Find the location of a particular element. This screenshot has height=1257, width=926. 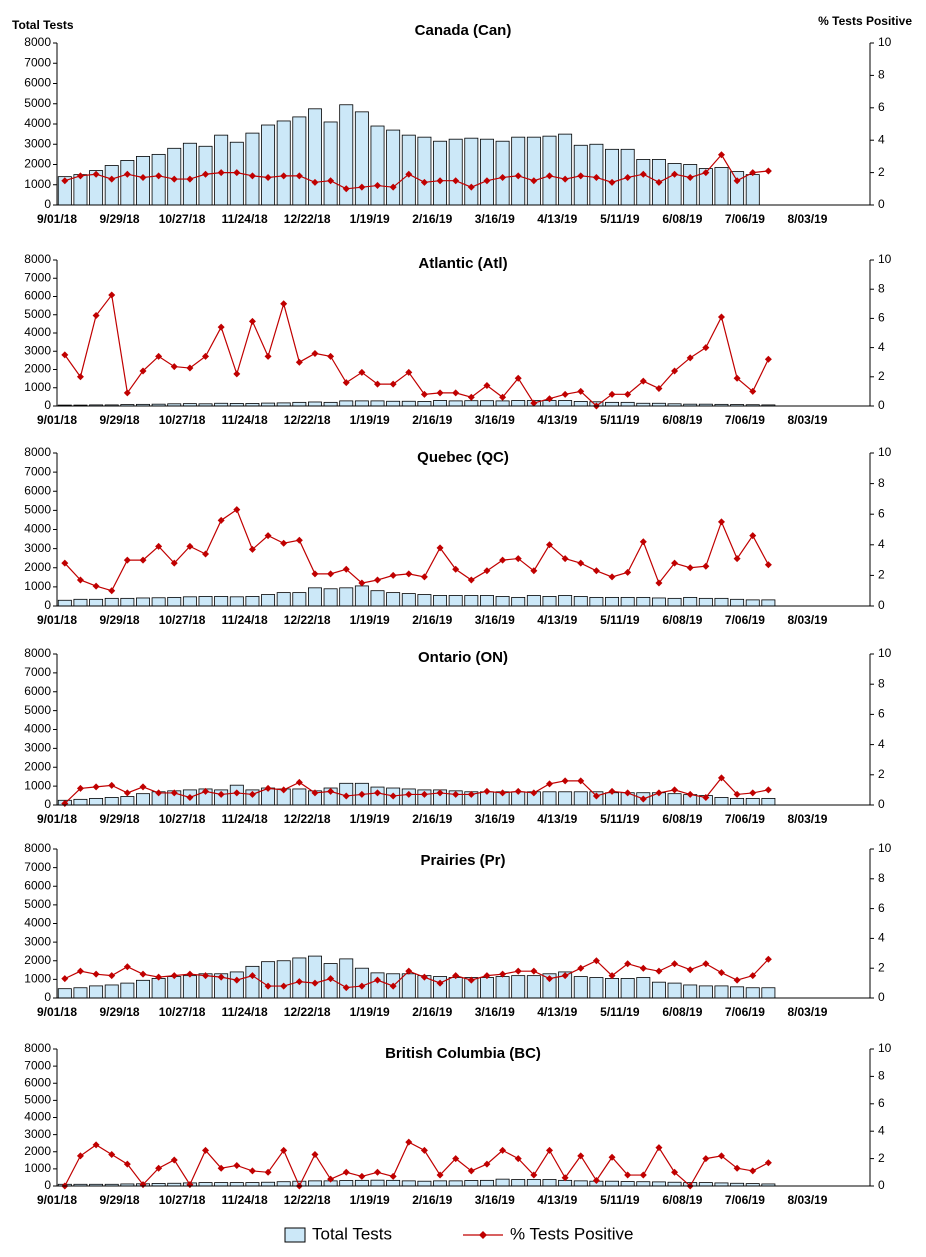

x-tick-label: 7/06/19 is located at coordinates (745, 819).